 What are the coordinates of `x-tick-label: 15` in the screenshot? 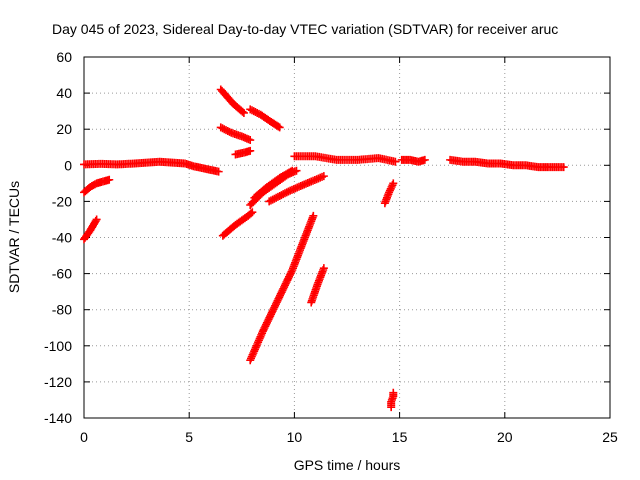 It's located at (400, 437).